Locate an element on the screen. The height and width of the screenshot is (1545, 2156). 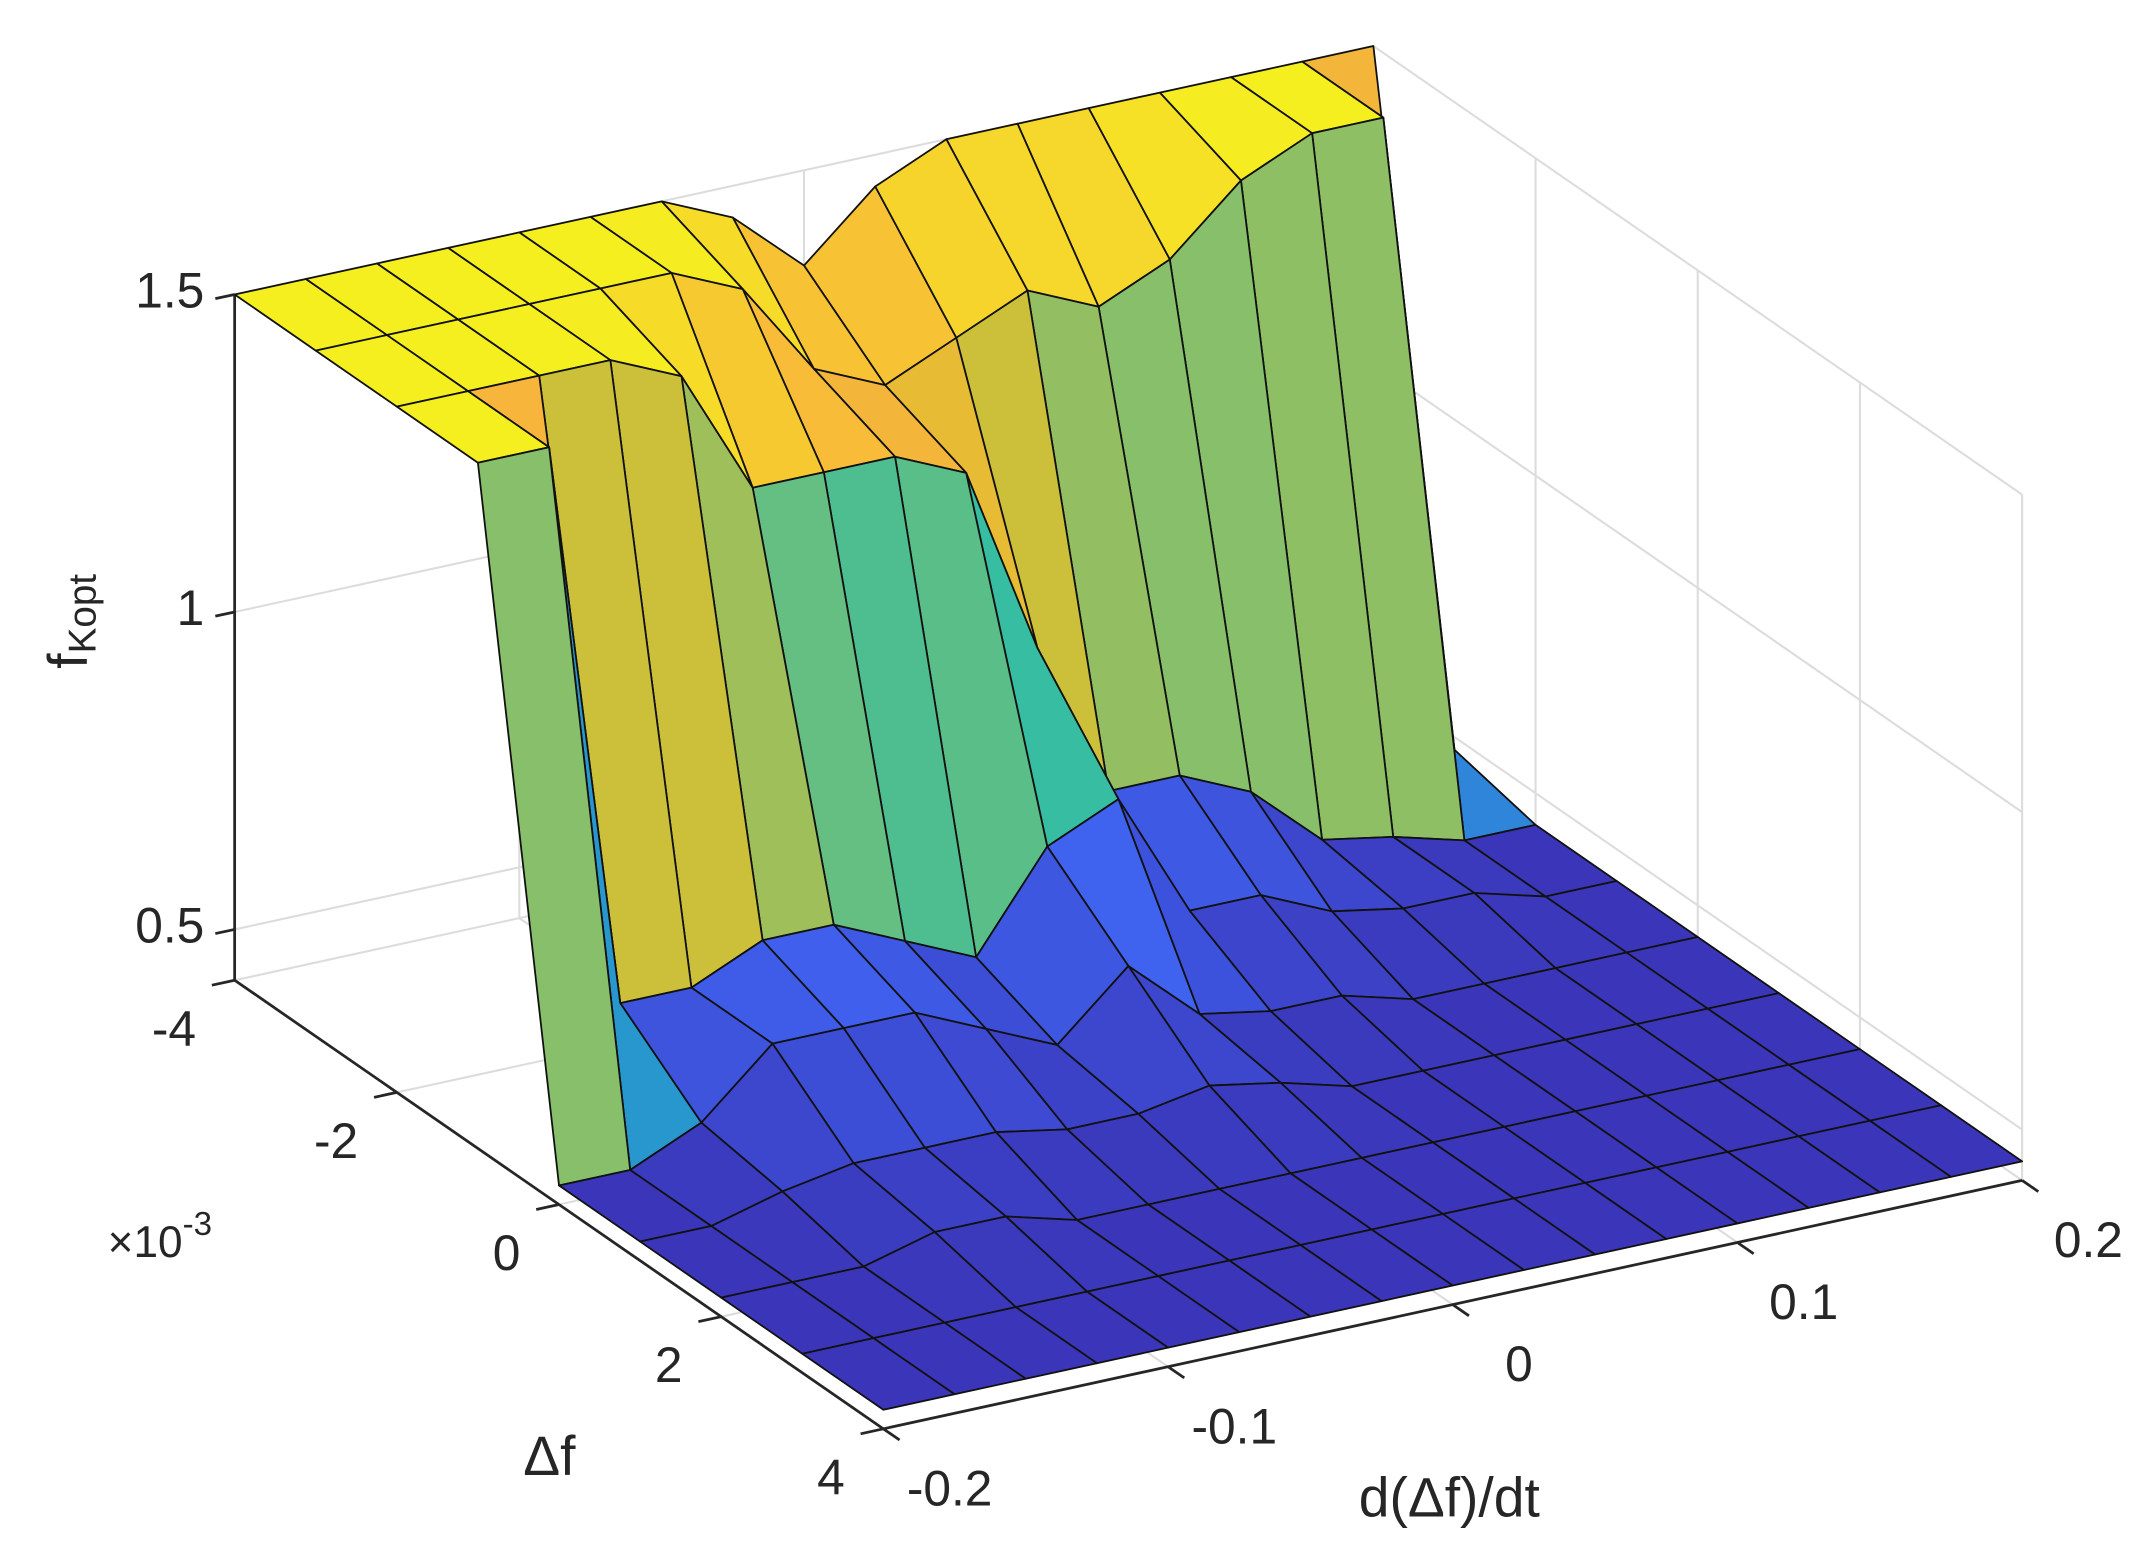
y-multiplier: ×10⁻³ is located at coordinates (160, 1236).